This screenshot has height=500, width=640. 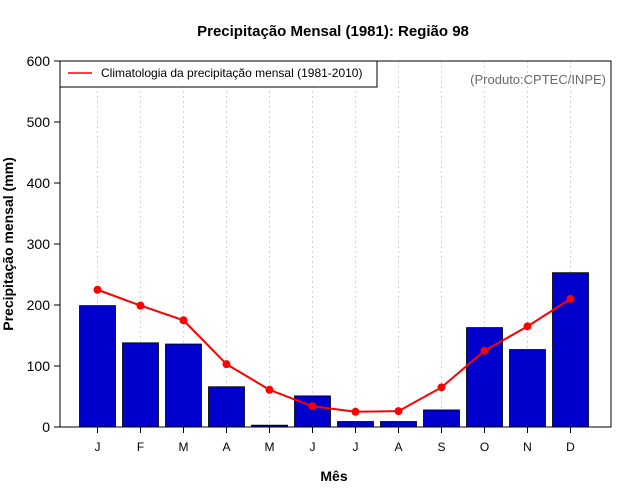 I want to click on product-credit: (Produto:CPTEC/INPE), so click(x=538, y=79).